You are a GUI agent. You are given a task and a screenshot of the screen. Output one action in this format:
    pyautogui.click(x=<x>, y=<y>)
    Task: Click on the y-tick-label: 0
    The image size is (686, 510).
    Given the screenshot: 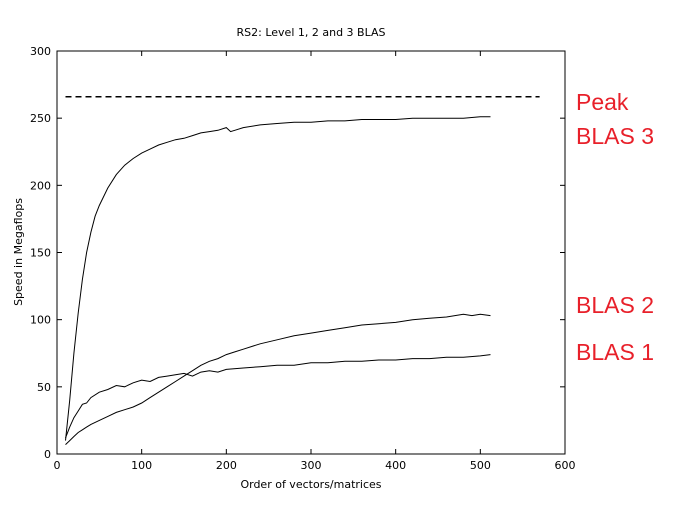 What is the action you would take?
    pyautogui.click(x=47, y=454)
    